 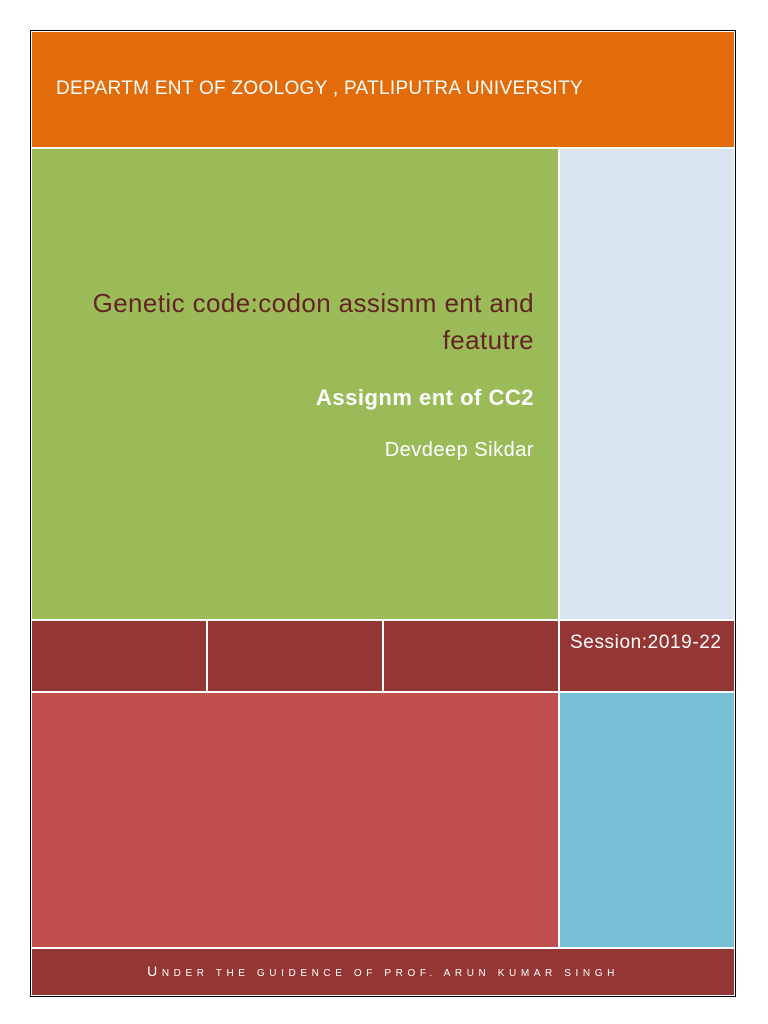 I want to click on session-label: Session:2019-22, so click(x=646, y=642).